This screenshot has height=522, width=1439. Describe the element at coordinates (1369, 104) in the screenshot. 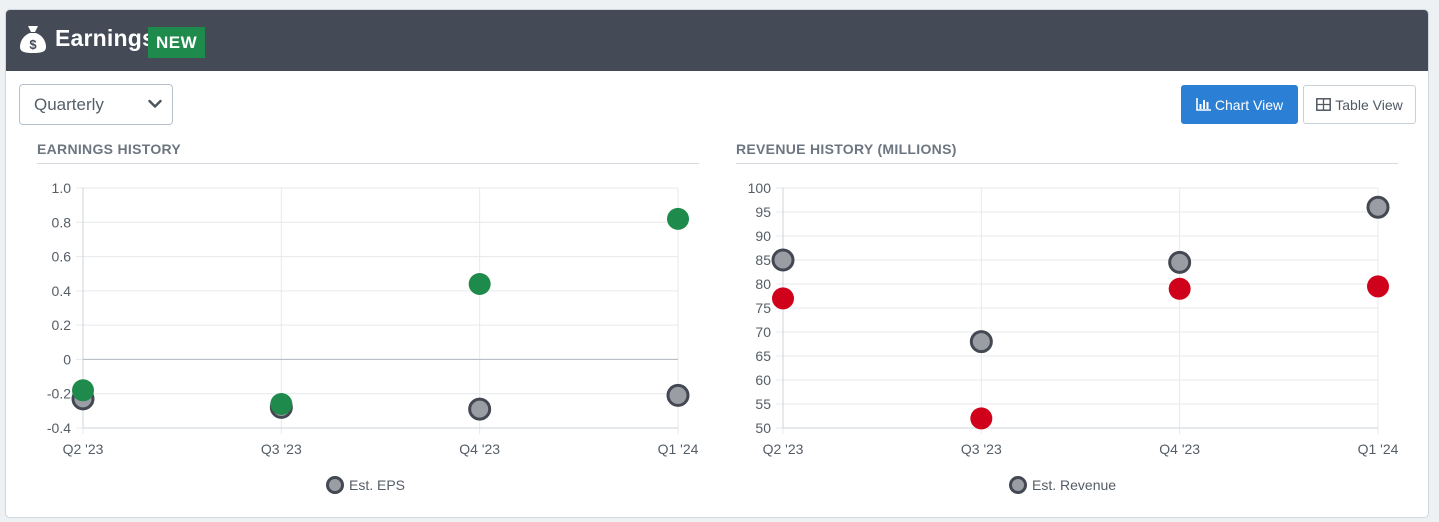

I see `table-view-label: Table View` at that location.